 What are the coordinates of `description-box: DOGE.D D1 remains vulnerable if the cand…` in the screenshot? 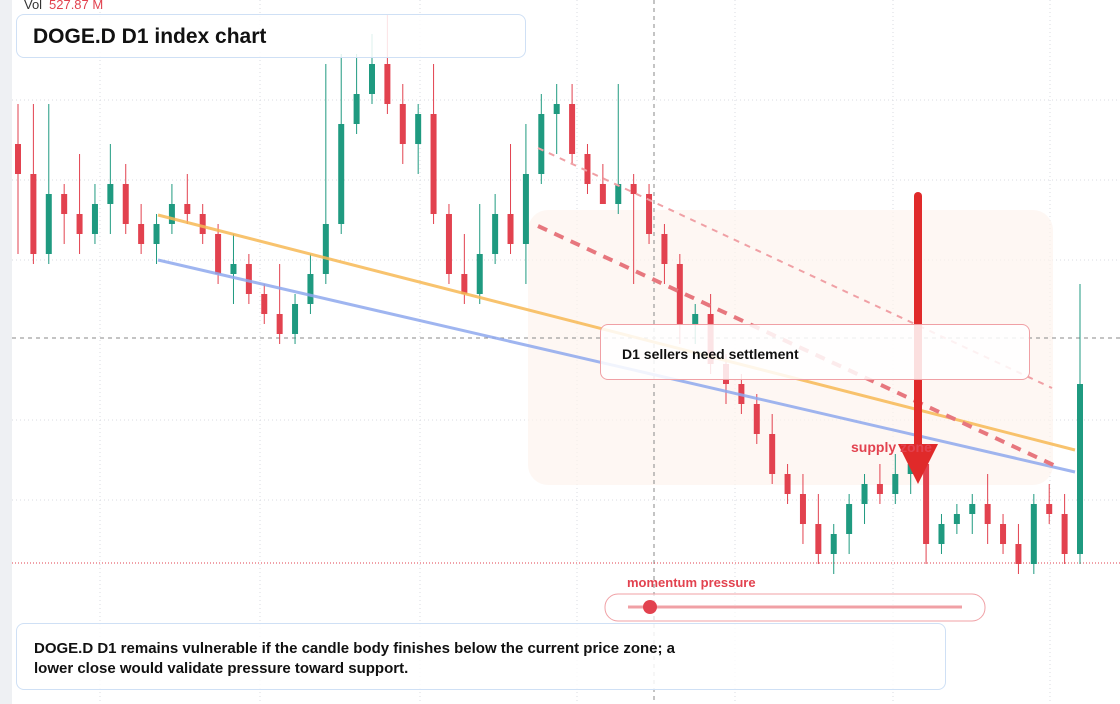 It's located at (481, 656).